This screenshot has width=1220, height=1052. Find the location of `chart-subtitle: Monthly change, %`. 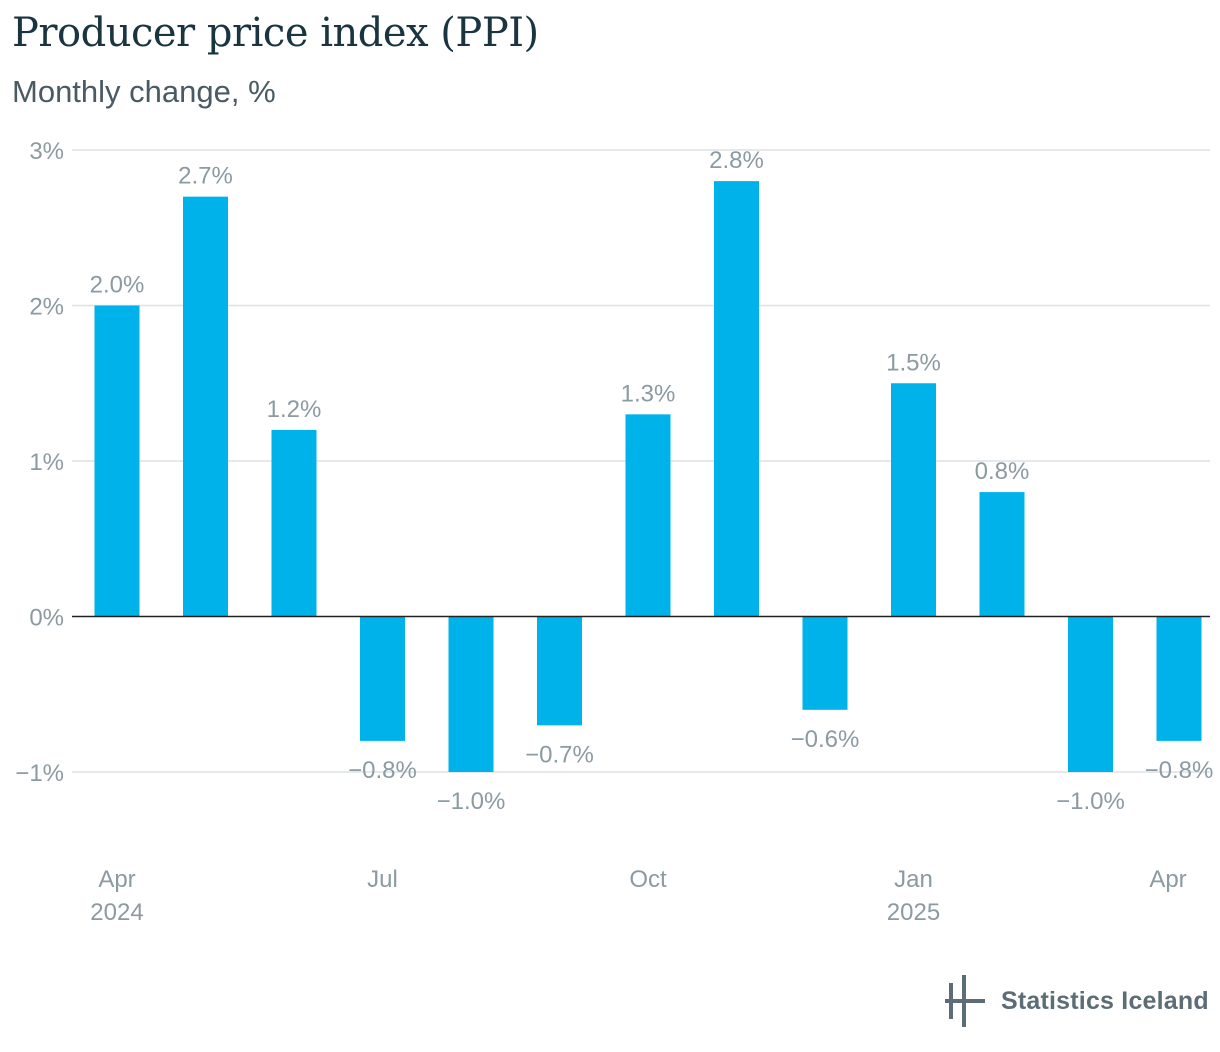

chart-subtitle: Monthly change, % is located at coordinates (144, 91).